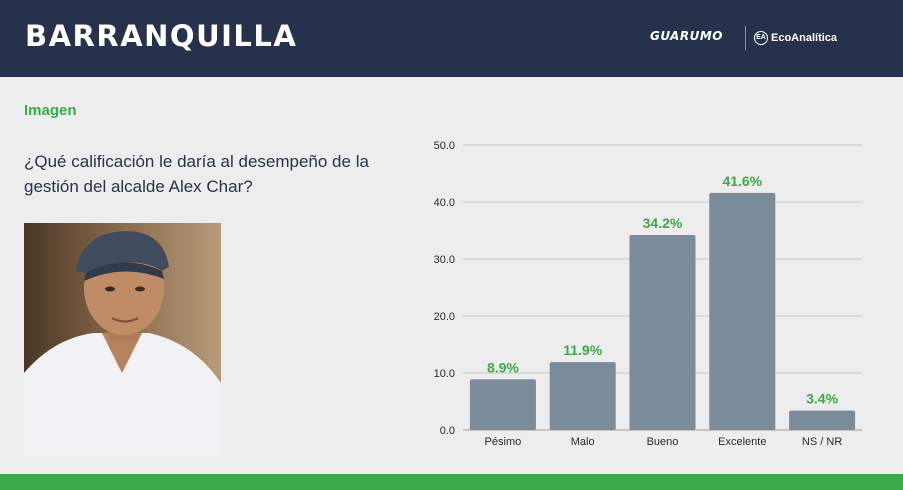 The width and height of the screenshot is (903, 490). Describe the element at coordinates (663, 223) in the screenshot. I see `data-label: 34.2%` at that location.